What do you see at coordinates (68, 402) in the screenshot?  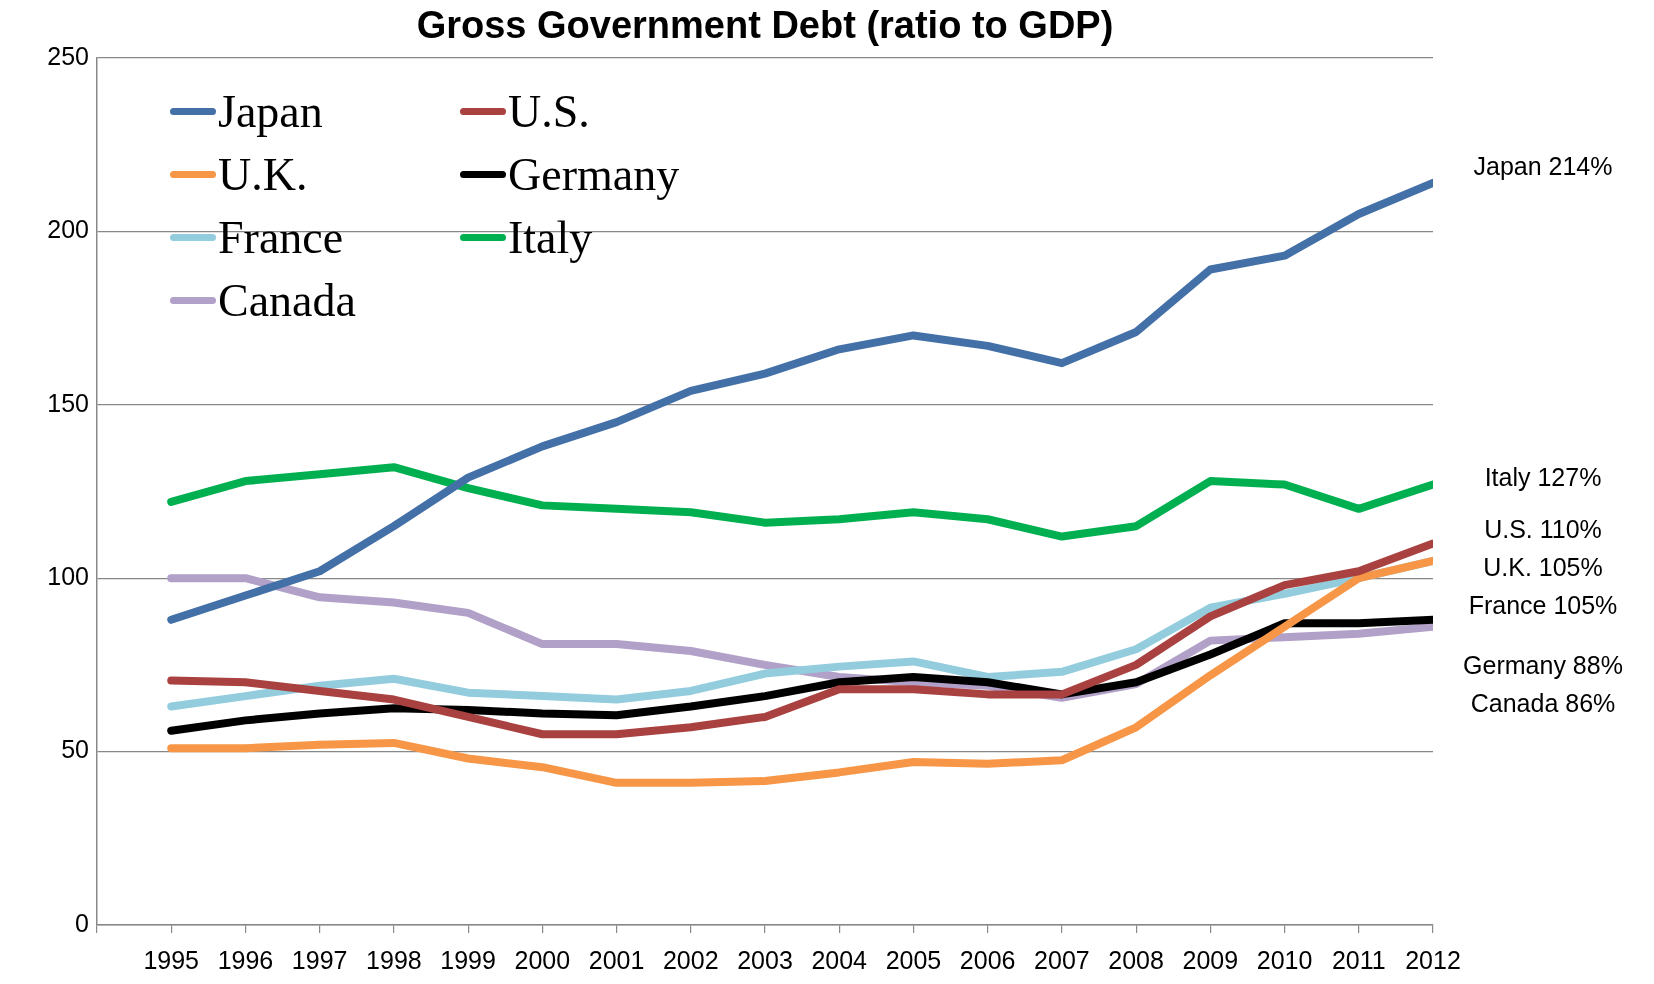 I see `y-tick-label: 150` at bounding box center [68, 402].